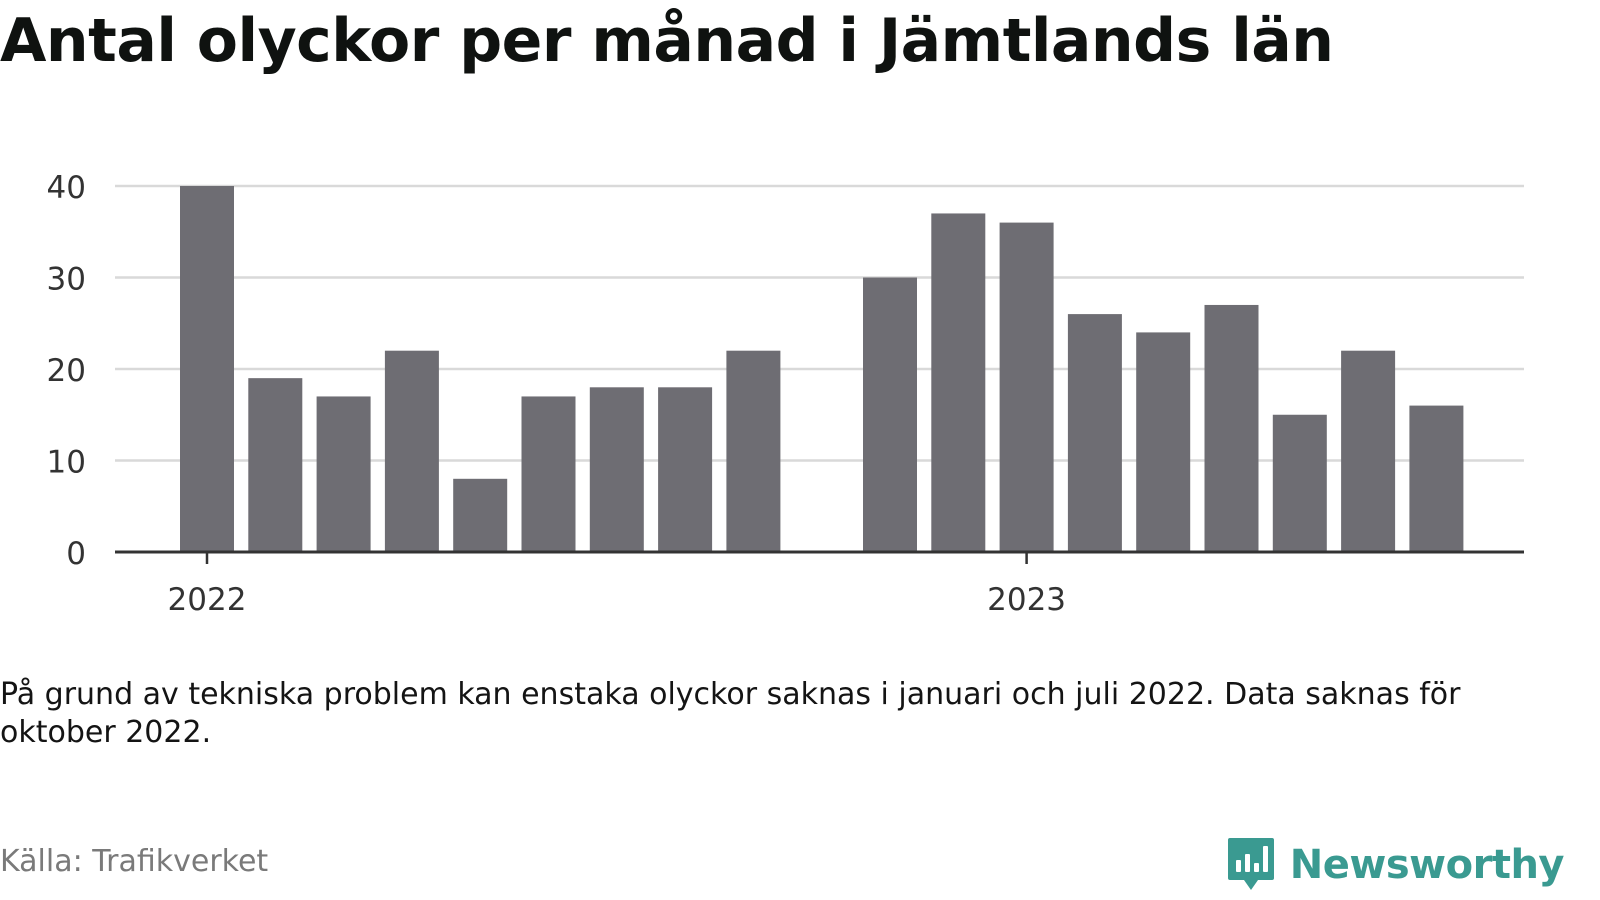 This screenshot has height=900, width=1600. Describe the element at coordinates (1427, 865) in the screenshot. I see `brand-name: Newsworthy` at that location.